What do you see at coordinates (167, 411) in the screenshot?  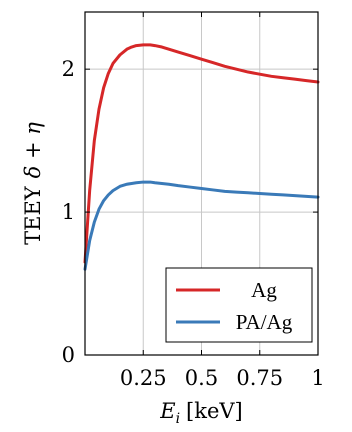 I see `x-axis-var: E` at bounding box center [167, 411].